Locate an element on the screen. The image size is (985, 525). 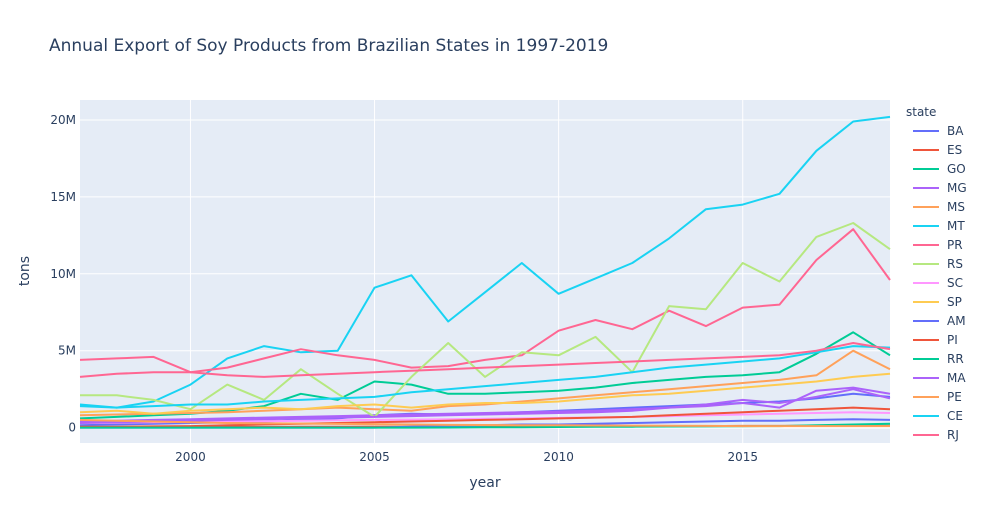
series-line-pi is located at coordinates (485, 417).